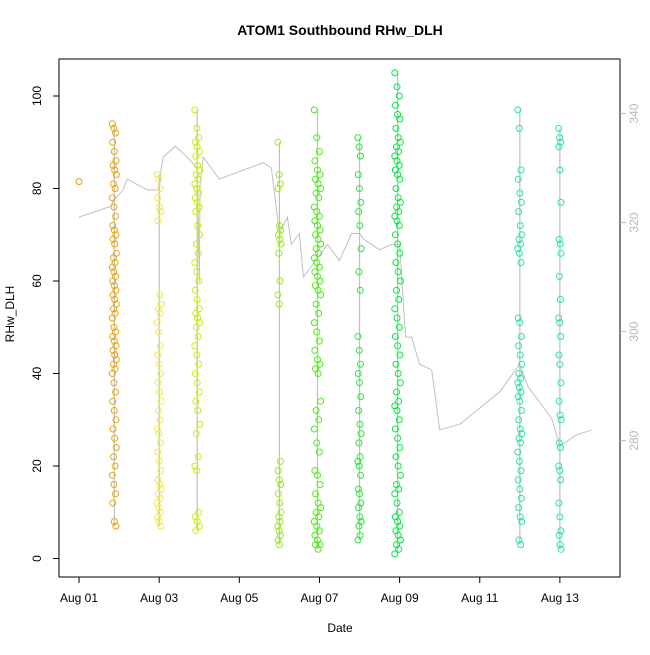  Describe the element at coordinates (159, 598) in the screenshot. I see `x-tick-label: Aug 03` at that location.